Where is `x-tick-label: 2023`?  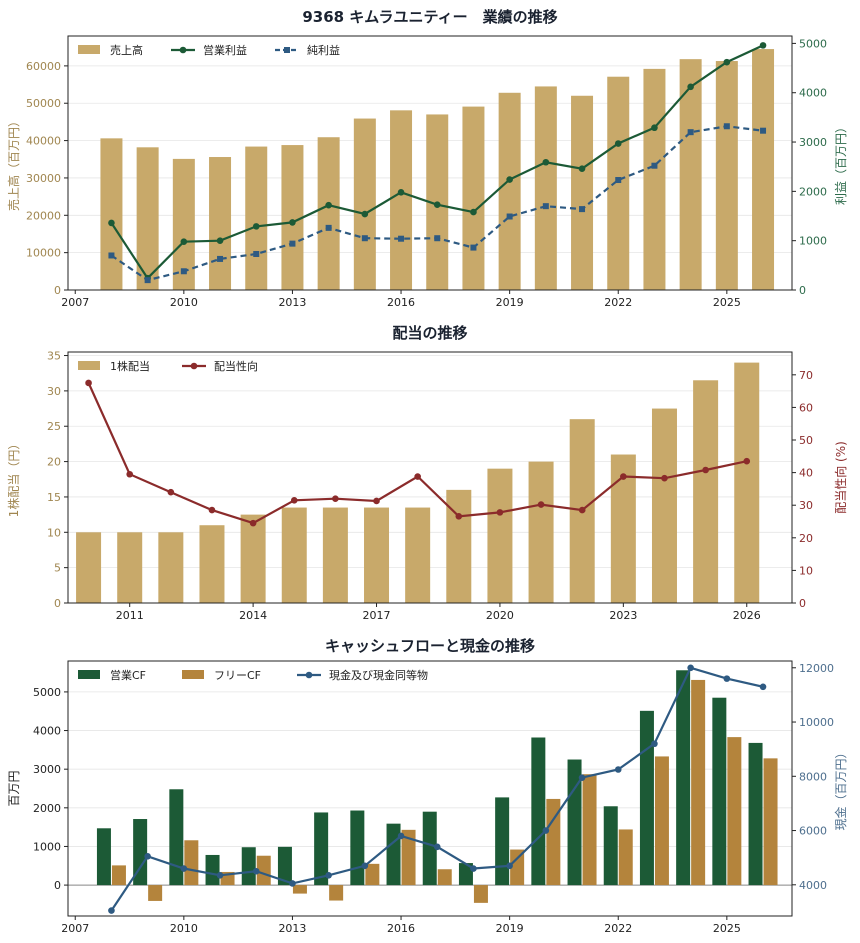 x-tick-label: 2023 is located at coordinates (623, 615).